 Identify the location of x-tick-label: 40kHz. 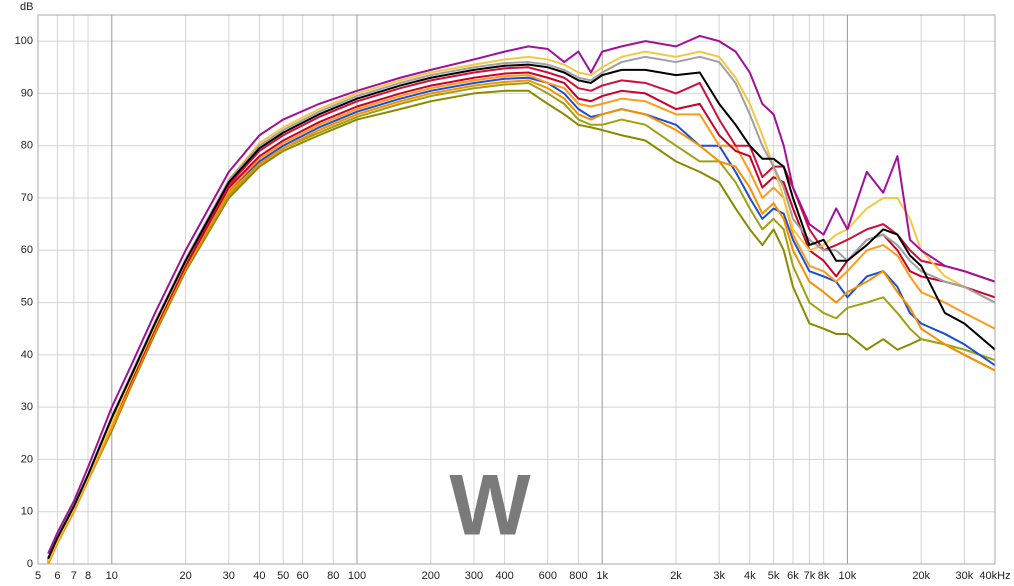
(994, 576).